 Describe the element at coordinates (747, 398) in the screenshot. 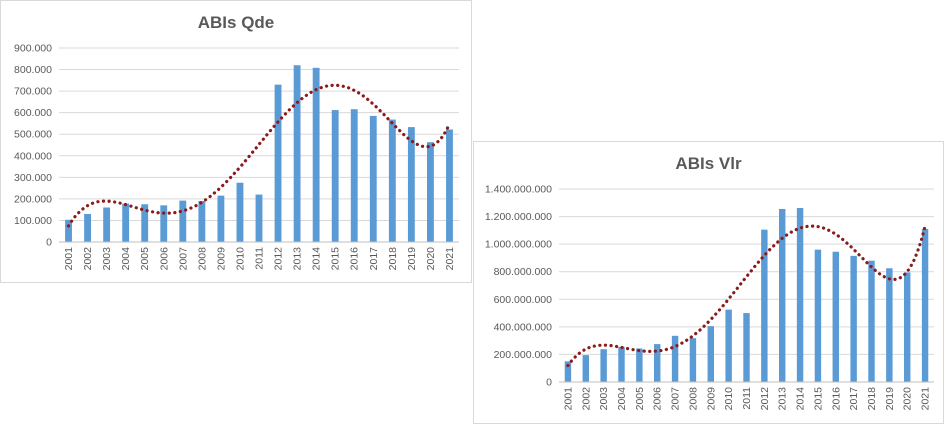

I see `x-tick-label: 2011` at that location.